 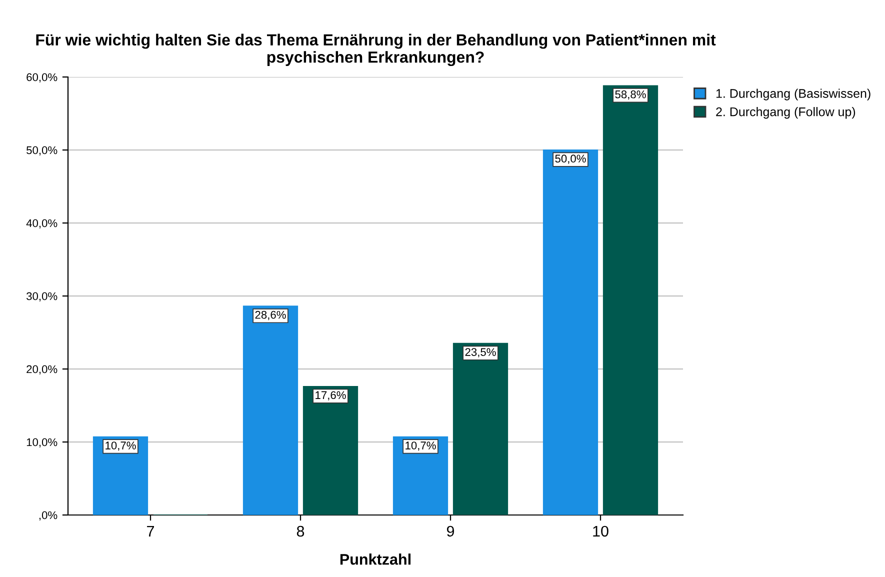 I want to click on y-tick-label: ,0%, so click(x=48, y=515).